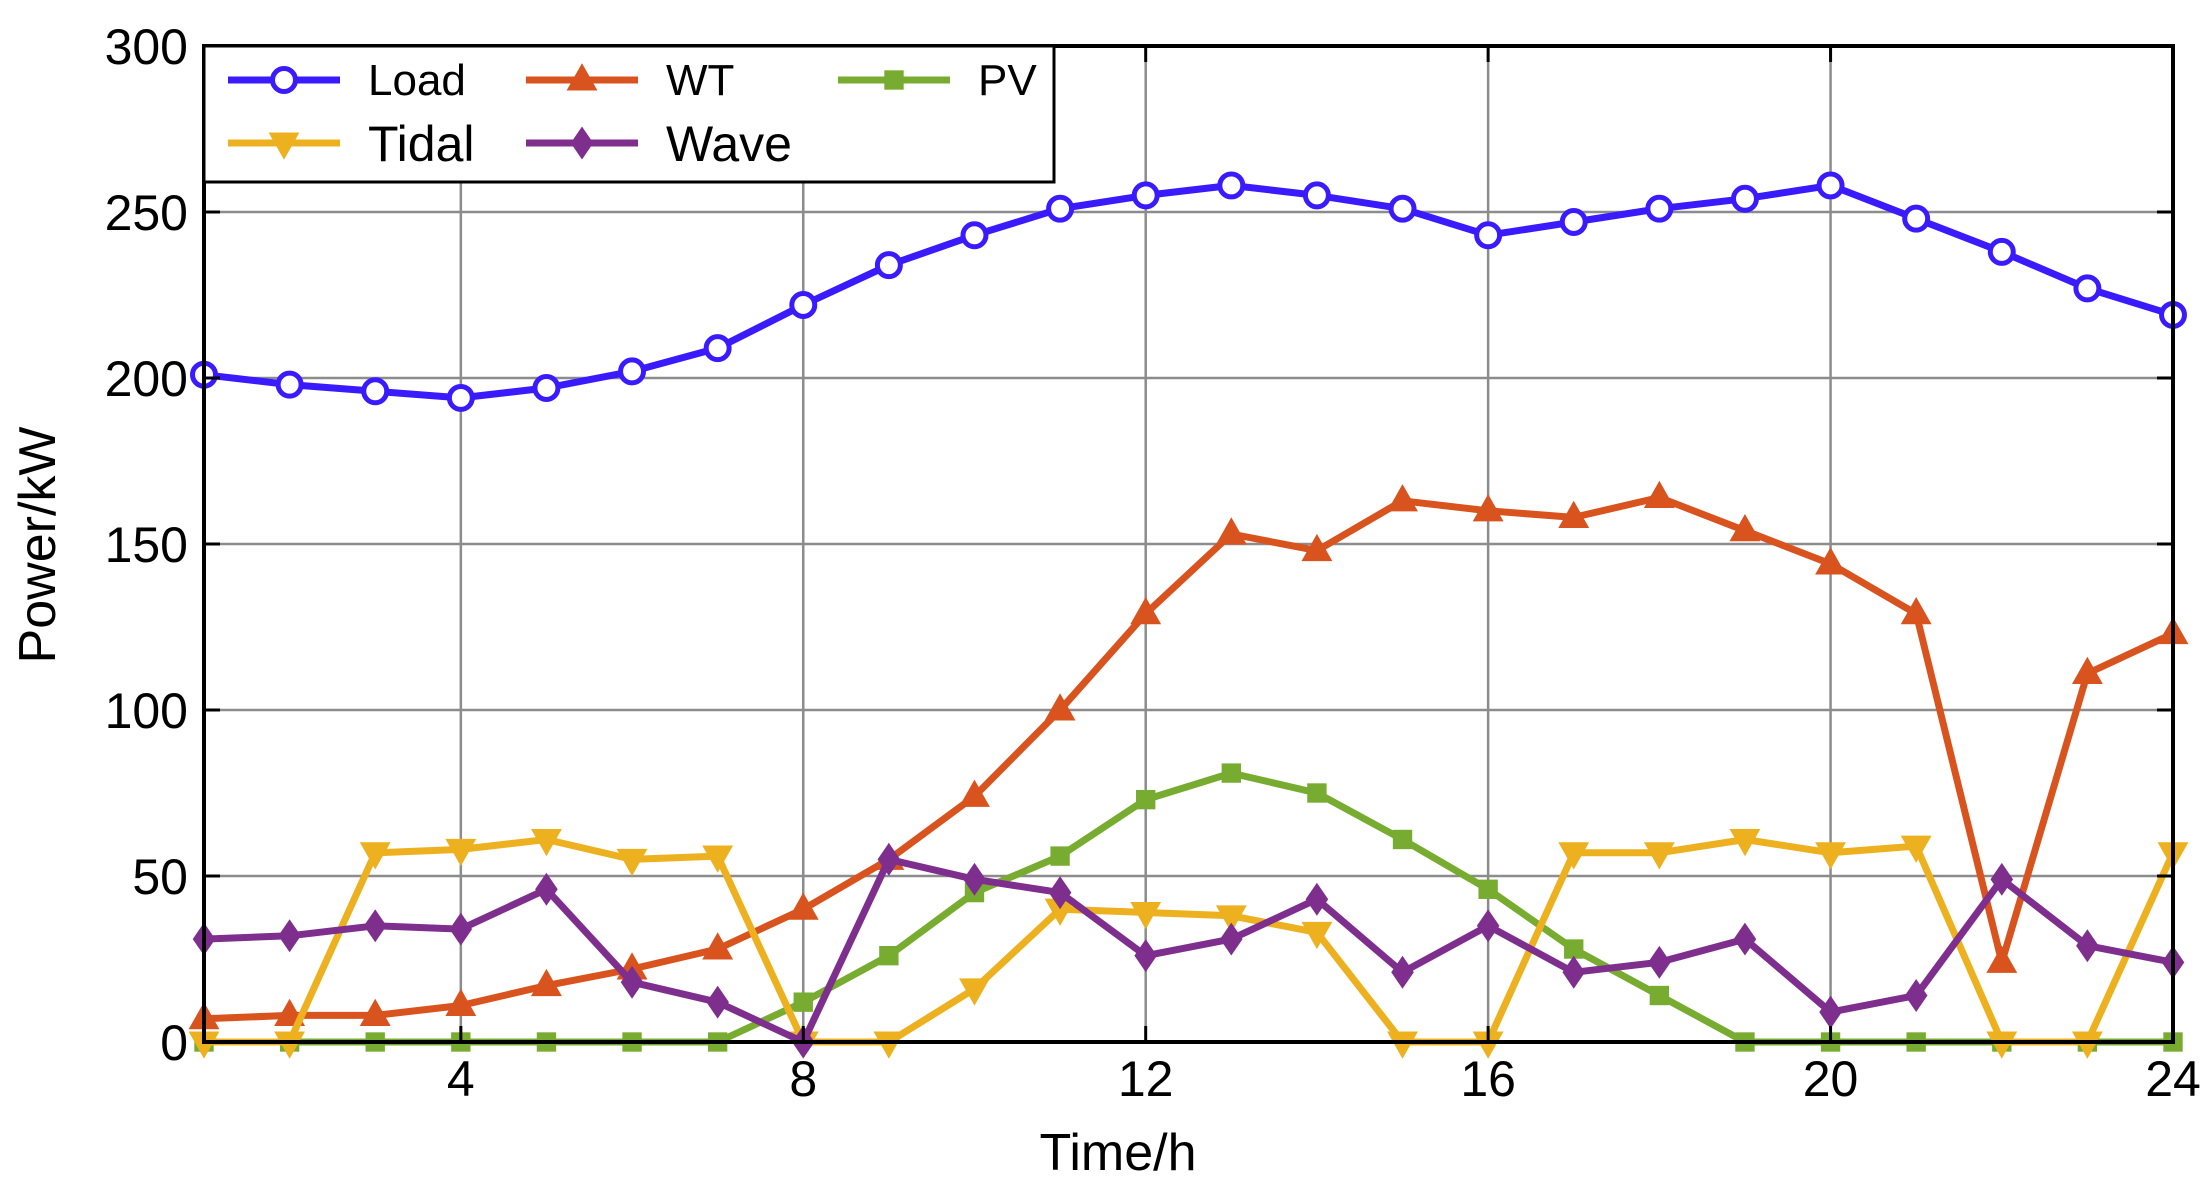 The image size is (2211, 1183). I want to click on legend-label-tidal: Tidal, so click(421, 144).